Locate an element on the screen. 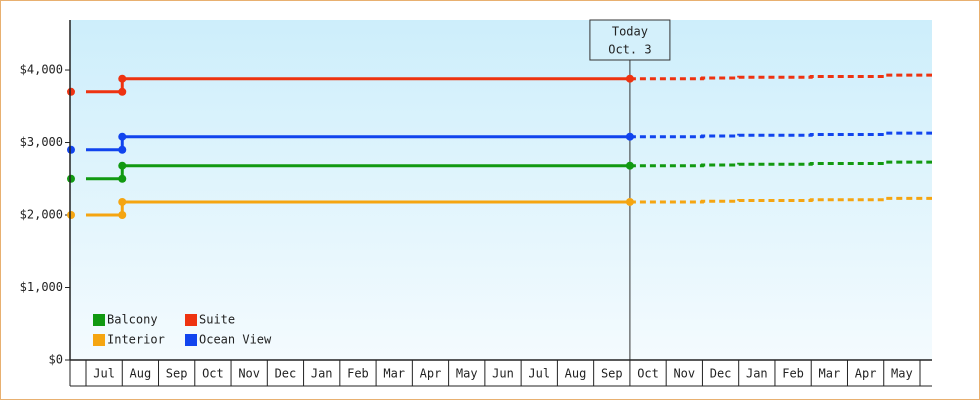  y-tick-label: $4,000 is located at coordinates (41, 70).